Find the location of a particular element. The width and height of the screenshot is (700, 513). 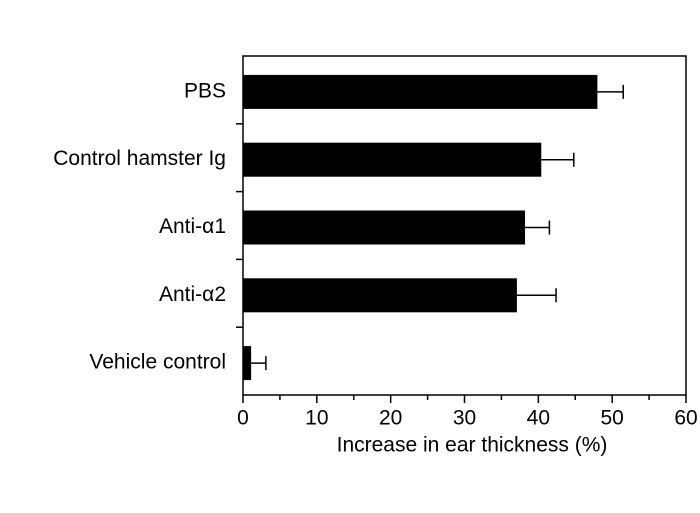

y-tick-label: Vehicle control is located at coordinates (157, 362).